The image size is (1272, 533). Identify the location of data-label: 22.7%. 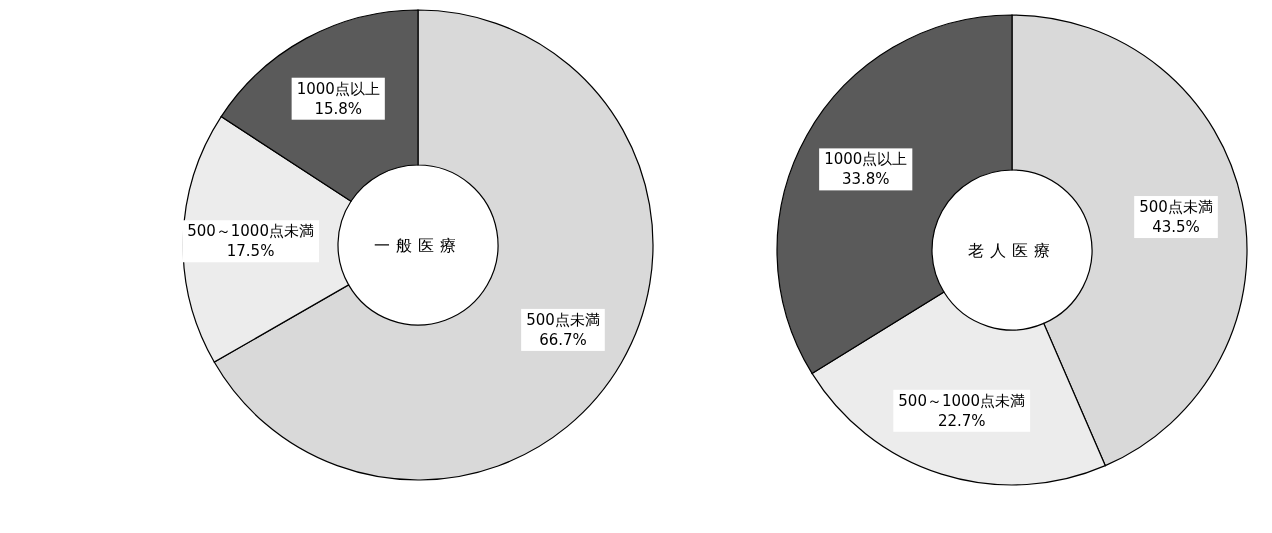
(961, 420).